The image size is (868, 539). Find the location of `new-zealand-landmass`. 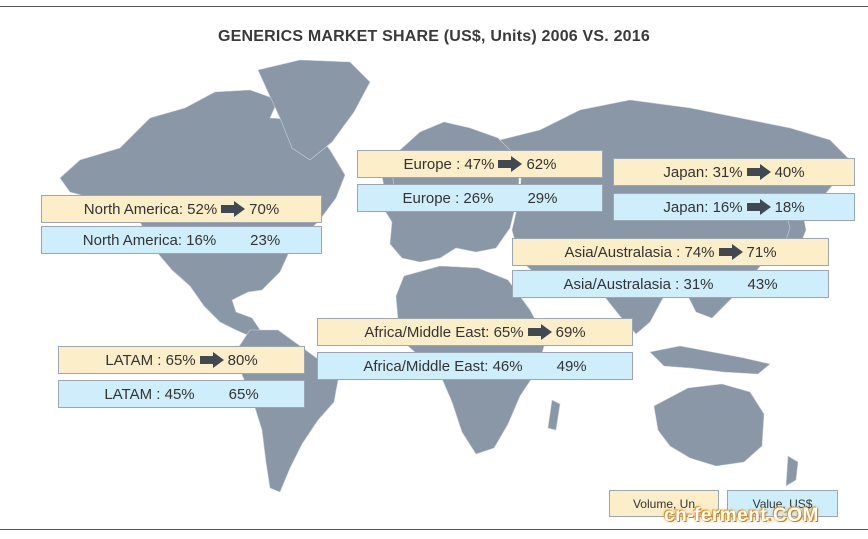

new-zealand-landmass is located at coordinates (792, 471).